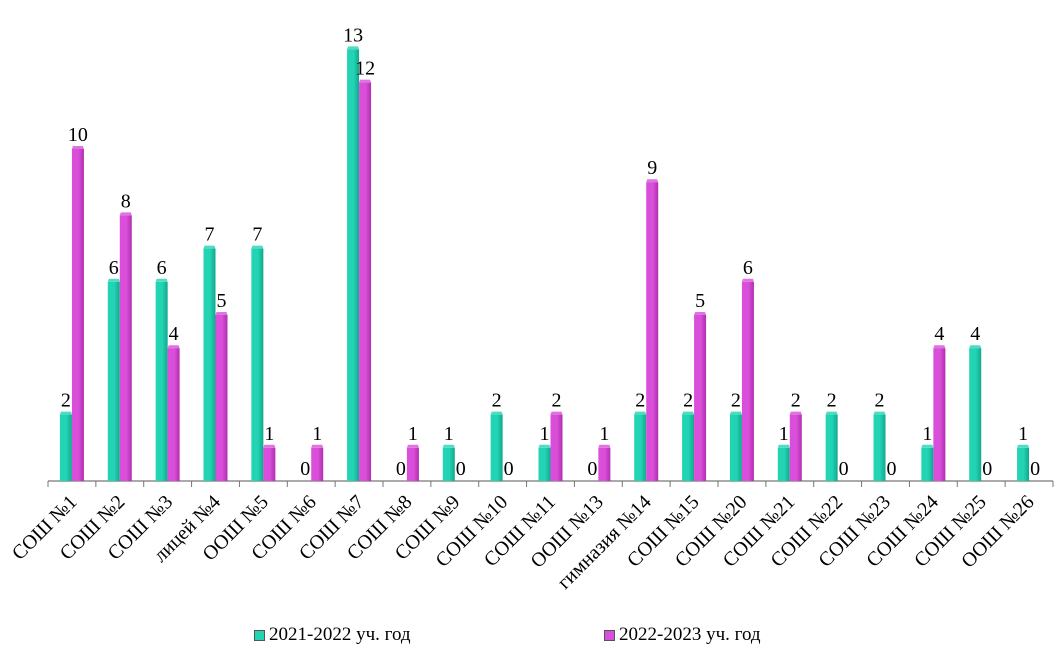  What do you see at coordinates (975, 334) in the screenshot?
I see `data-label-series-1-20: 4` at bounding box center [975, 334].